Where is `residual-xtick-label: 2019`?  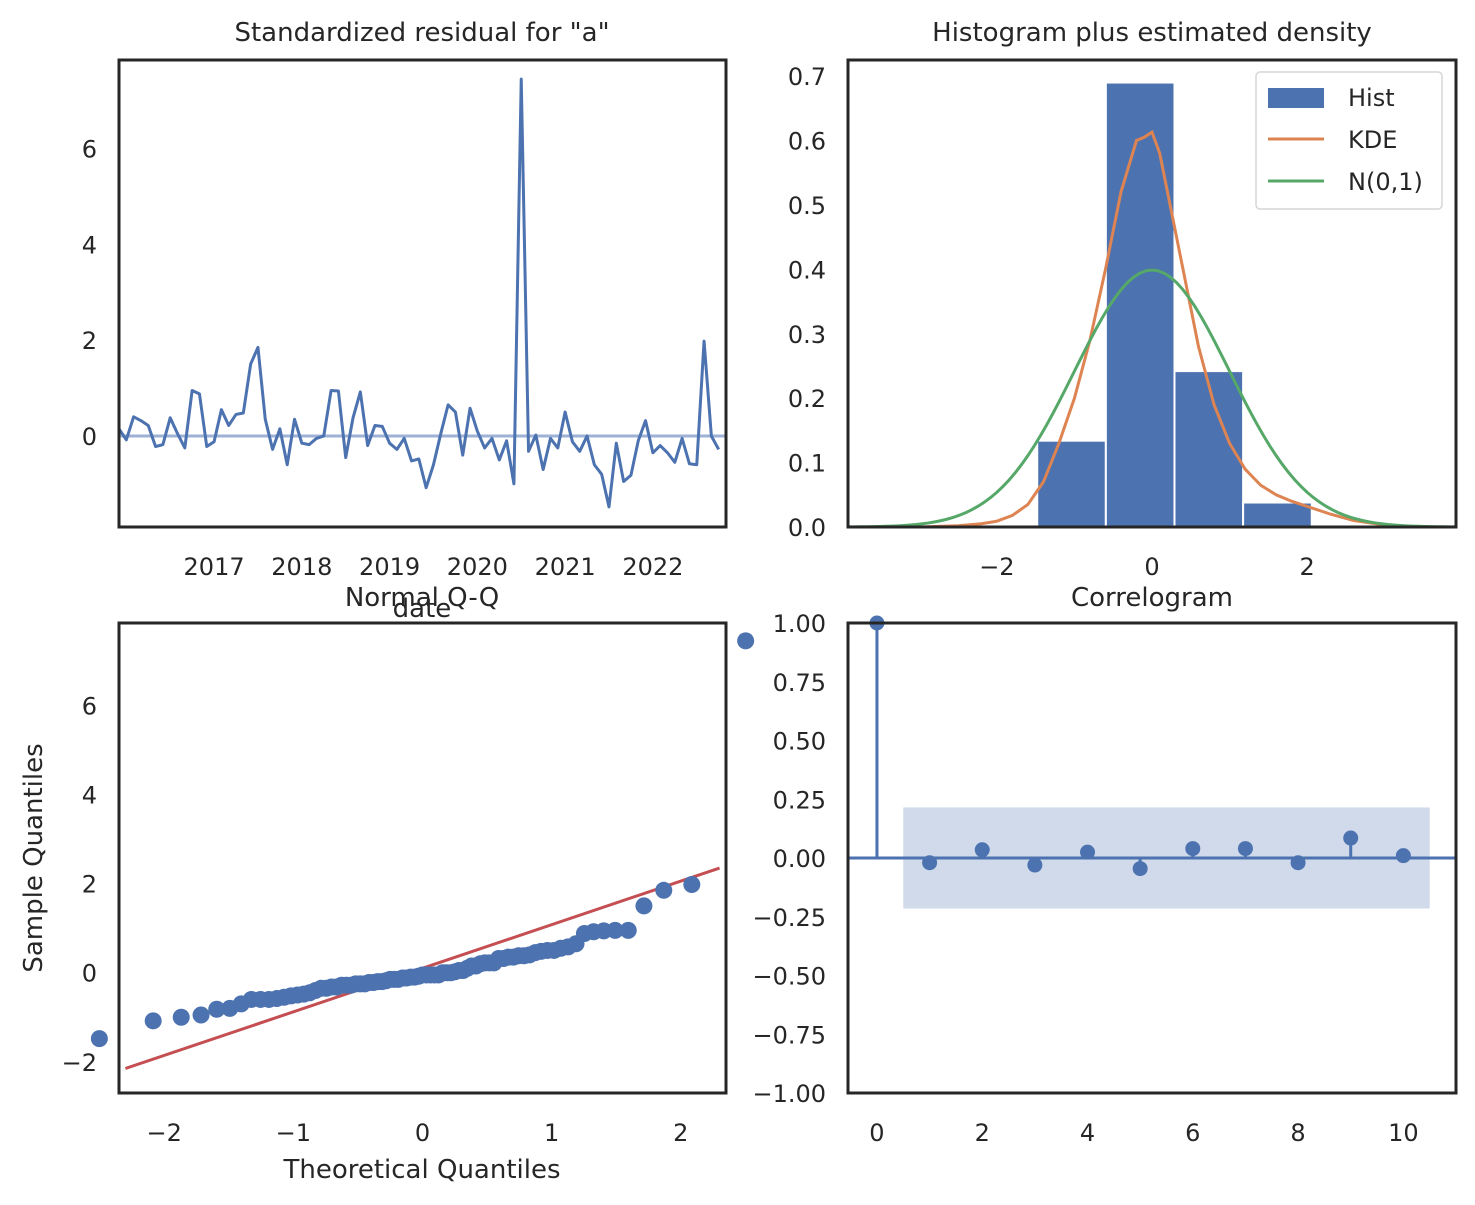
residual-xtick-label: 2019 is located at coordinates (389, 567).